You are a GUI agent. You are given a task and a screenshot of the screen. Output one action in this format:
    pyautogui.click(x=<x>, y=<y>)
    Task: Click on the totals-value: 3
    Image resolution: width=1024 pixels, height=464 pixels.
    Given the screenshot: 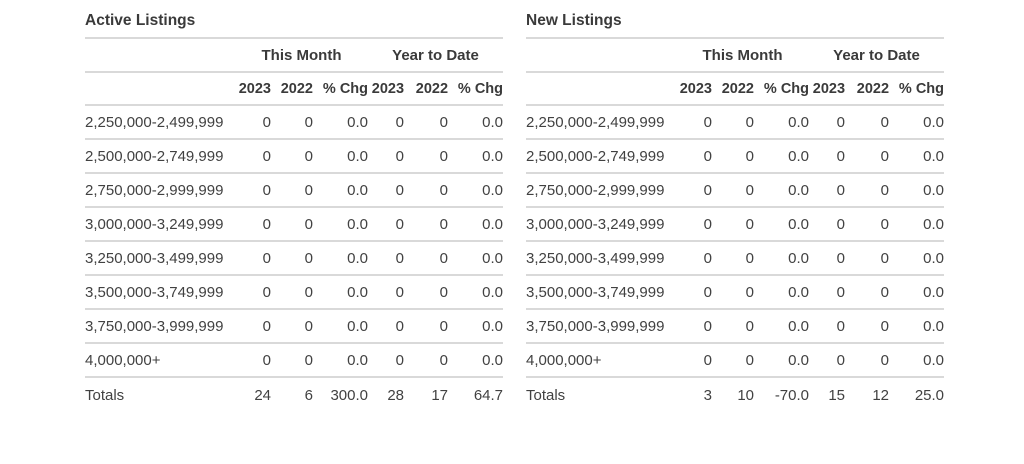 What is the action you would take?
    pyautogui.click(x=707, y=395)
    